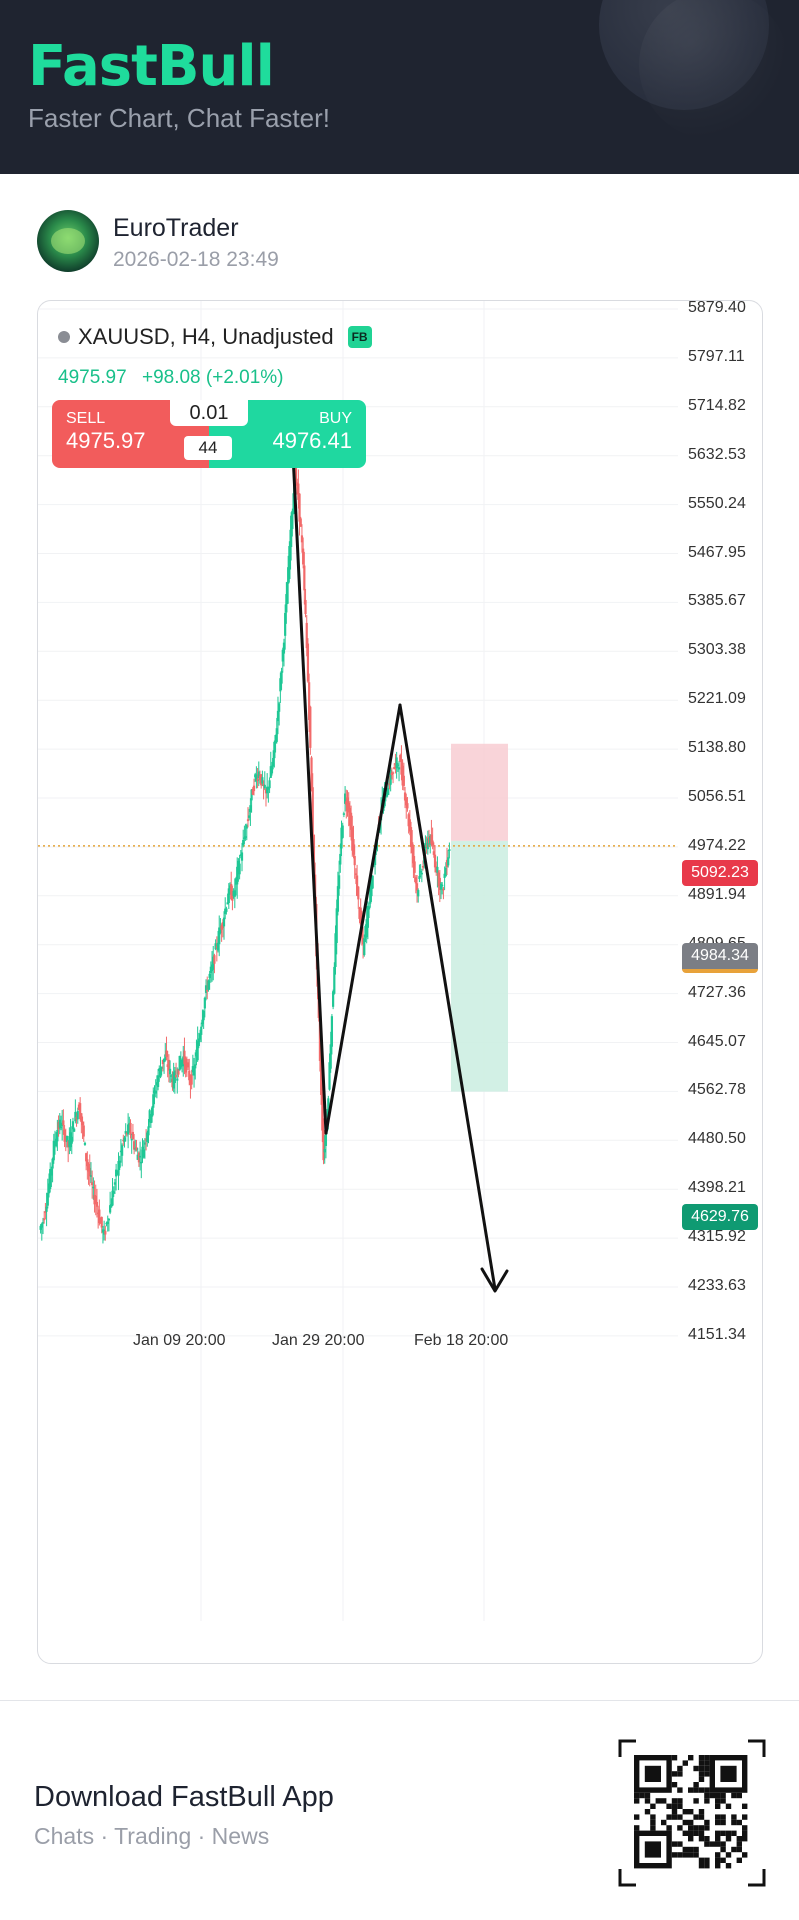 This screenshot has width=799, height=1920. What do you see at coordinates (151, 66) in the screenshot?
I see `brand-logo-text: FastBull` at bounding box center [151, 66].